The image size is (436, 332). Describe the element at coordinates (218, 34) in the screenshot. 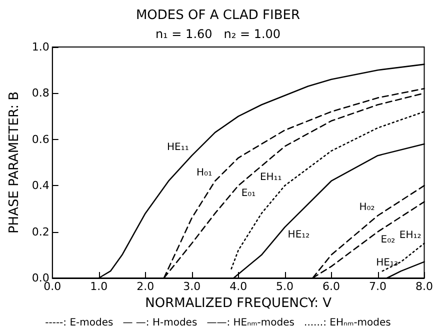

I see `chart-subtitle: n₁ = 1.60 n₂ = 1.00` at that location.